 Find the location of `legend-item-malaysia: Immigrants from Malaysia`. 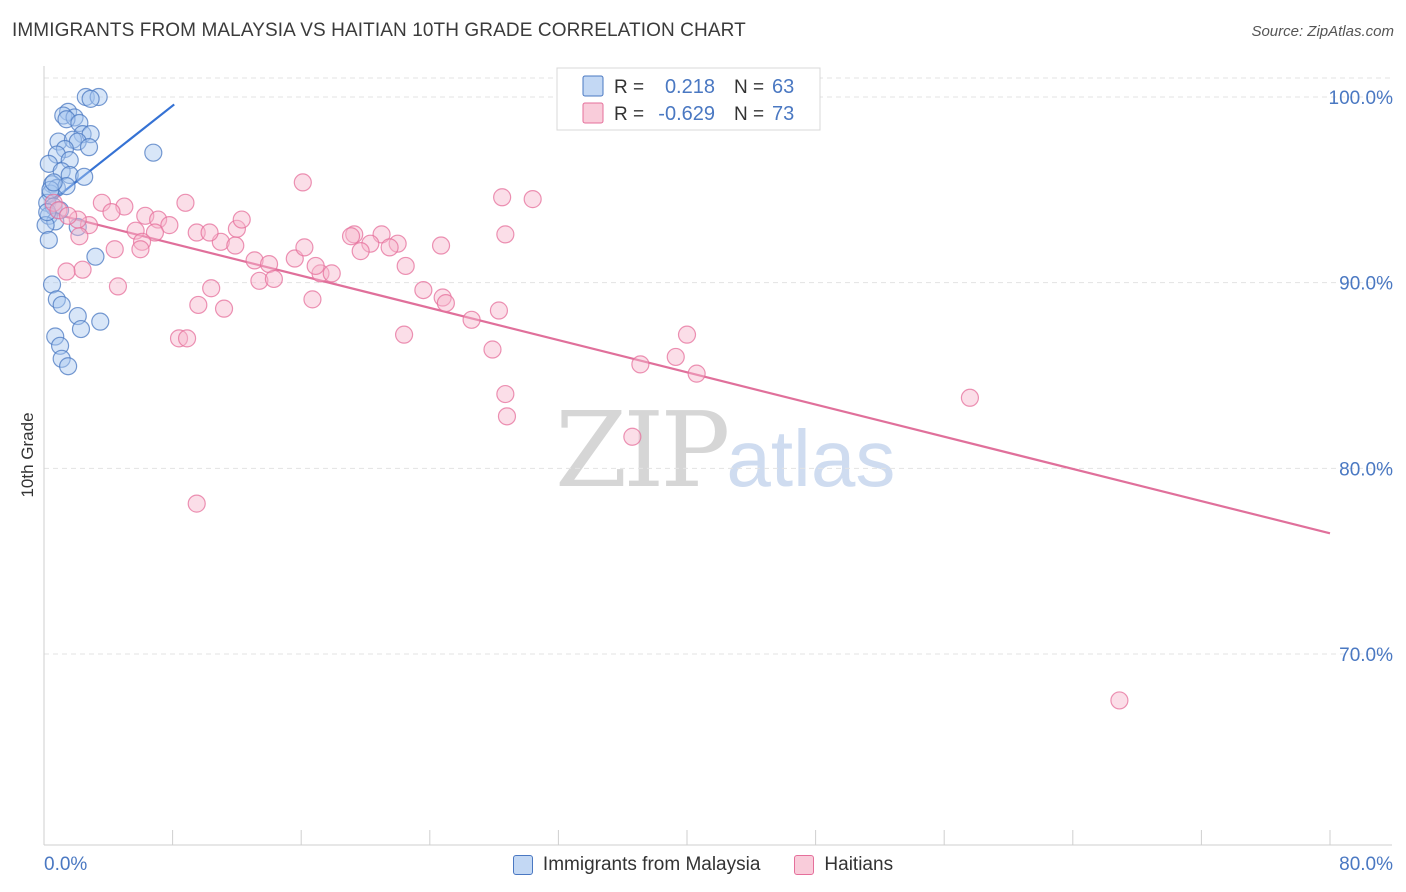

legend-item-malaysia: Immigrants from Malaysia is located at coordinates (636, 865).